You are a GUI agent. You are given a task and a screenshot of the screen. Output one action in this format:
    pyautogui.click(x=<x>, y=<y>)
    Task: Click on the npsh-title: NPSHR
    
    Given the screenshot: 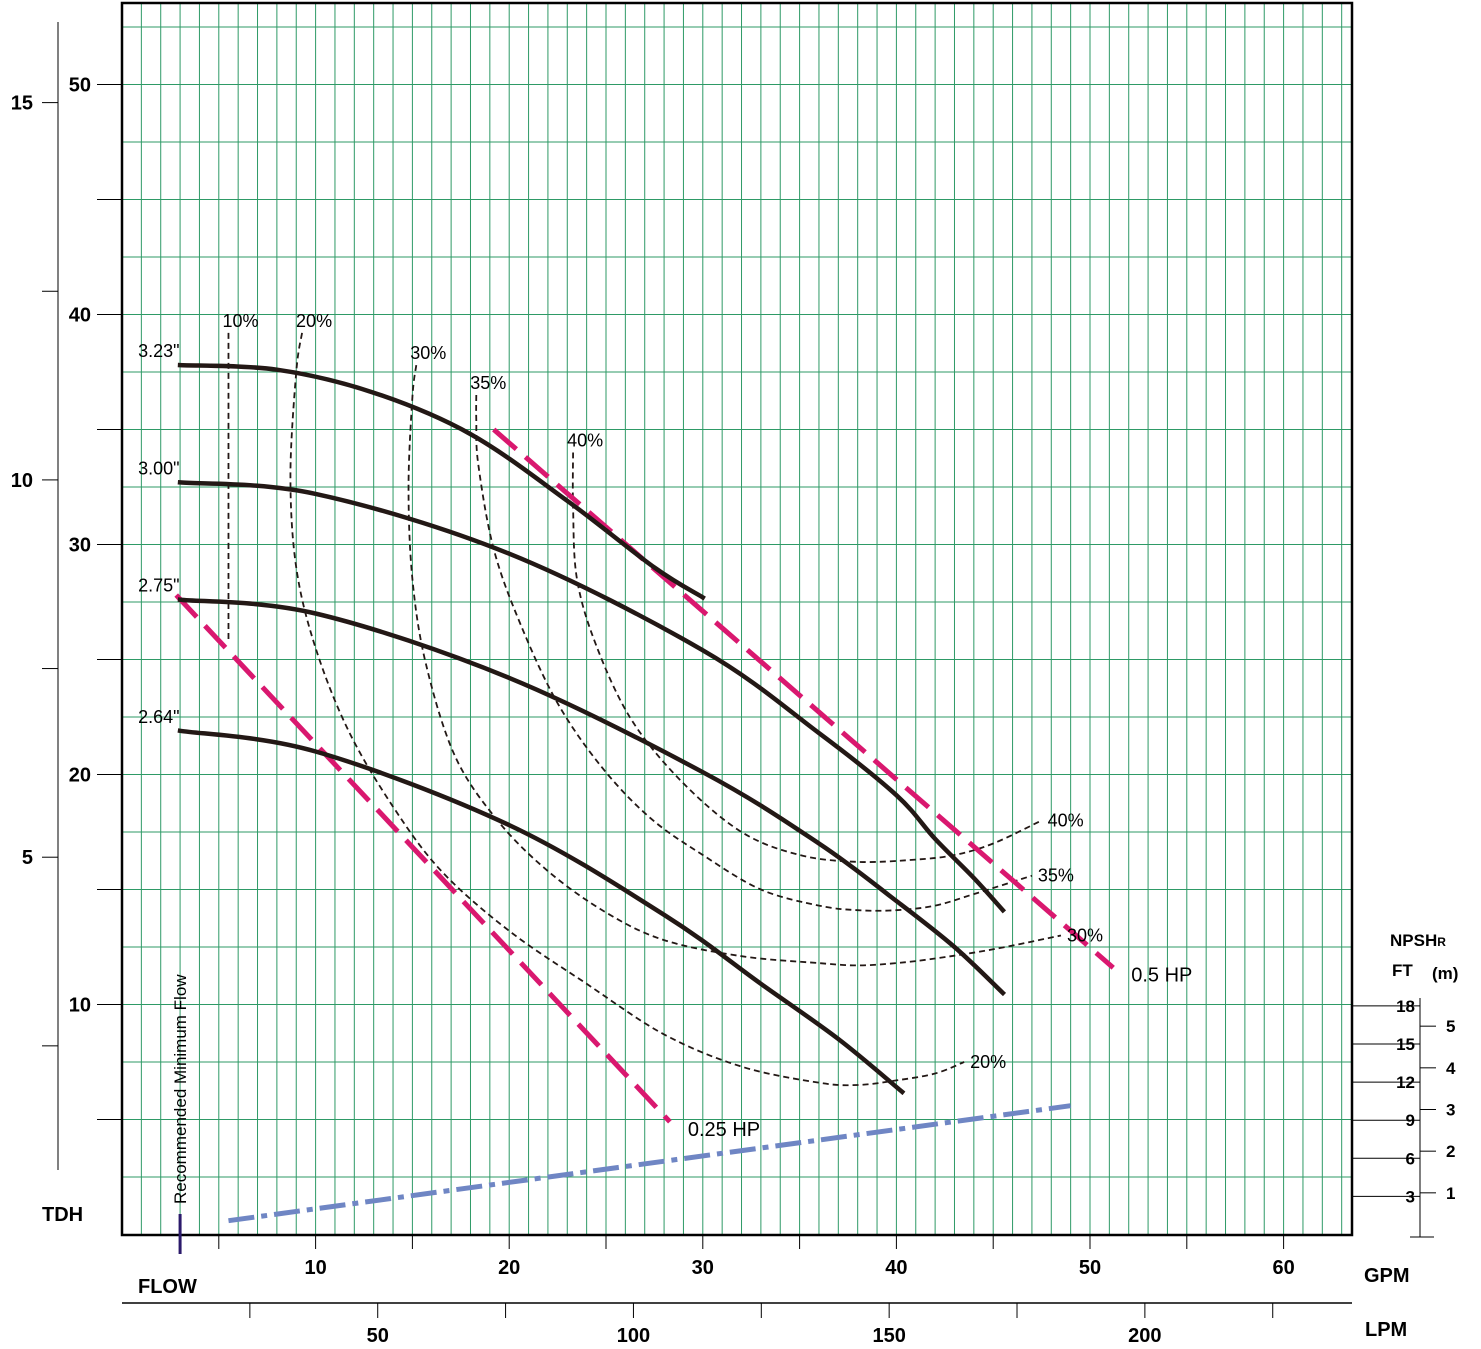 What is the action you would take?
    pyautogui.click(x=1418, y=940)
    